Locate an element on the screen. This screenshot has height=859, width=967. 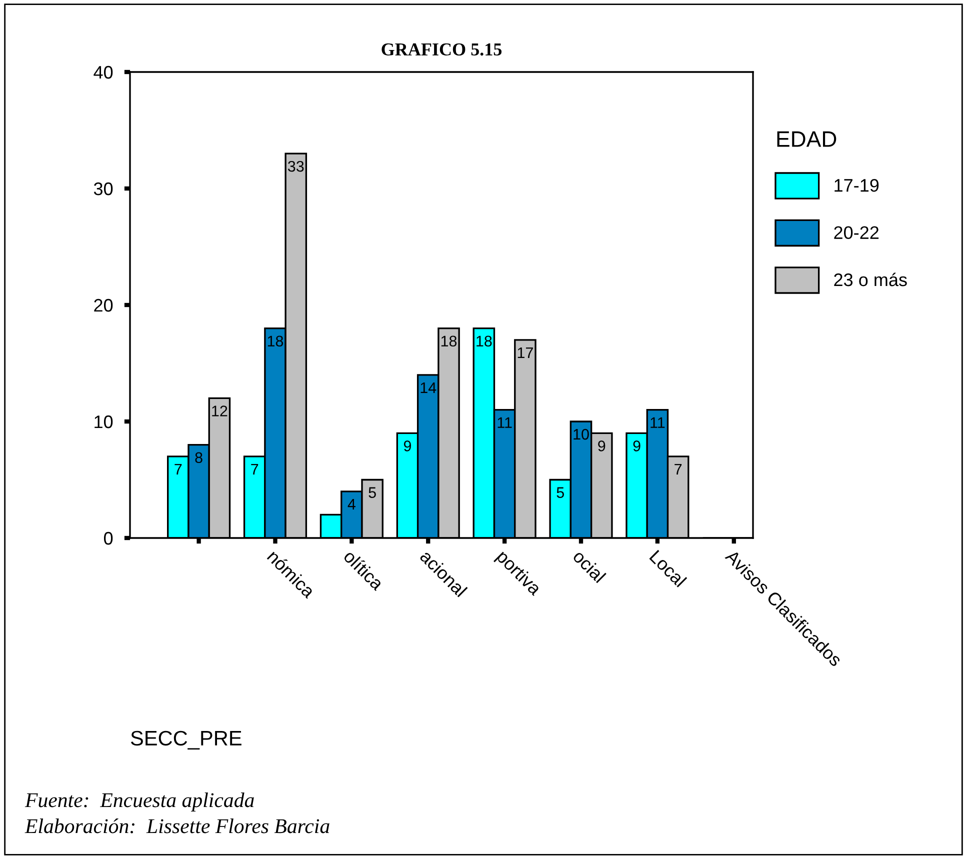
x-tick-label: ocial is located at coordinates (589, 566).